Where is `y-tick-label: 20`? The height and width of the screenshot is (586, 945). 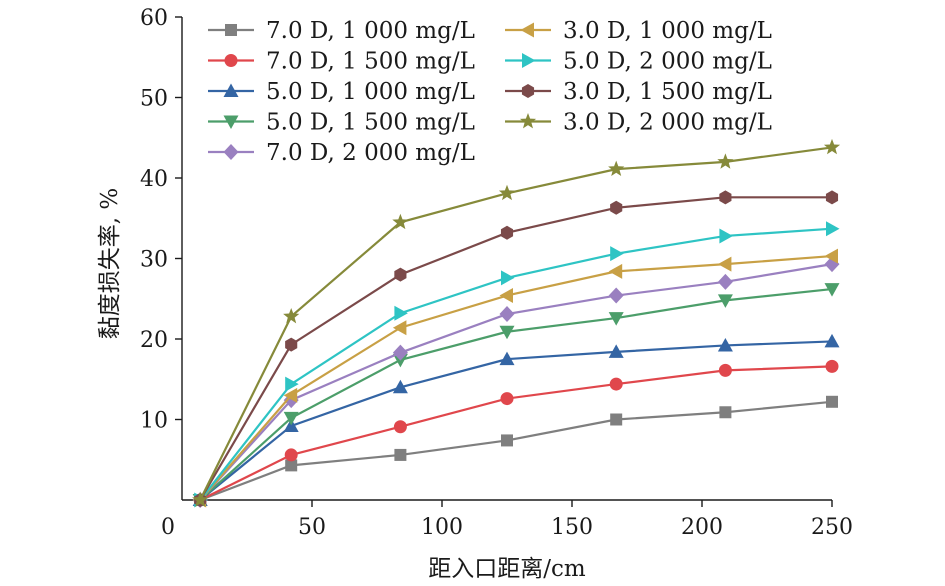 y-tick-label: 20 is located at coordinates (154, 340).